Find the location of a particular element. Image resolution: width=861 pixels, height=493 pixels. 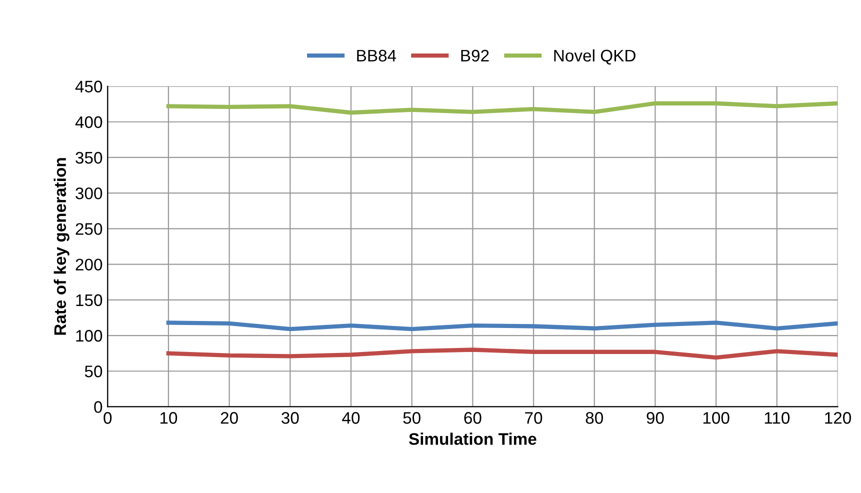

x-tick-label: 90 is located at coordinates (655, 418).